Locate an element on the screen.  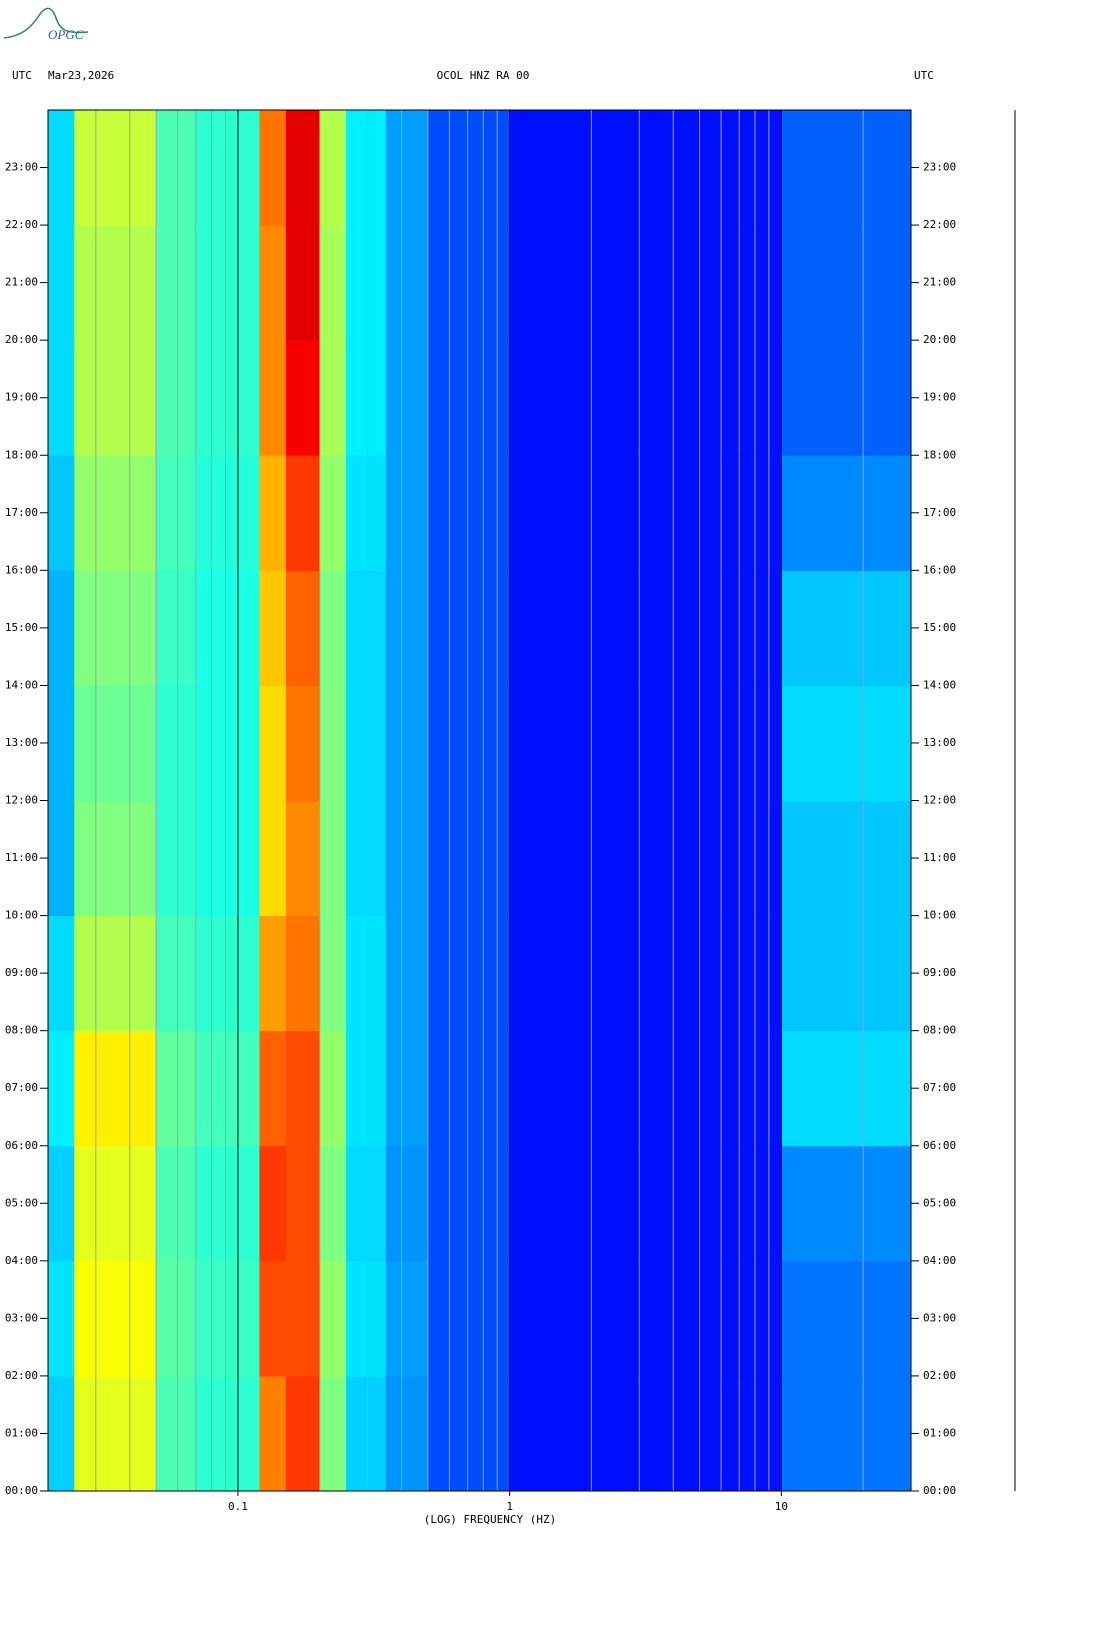
y-tick-label-right: 19:00 is located at coordinates (939, 397).